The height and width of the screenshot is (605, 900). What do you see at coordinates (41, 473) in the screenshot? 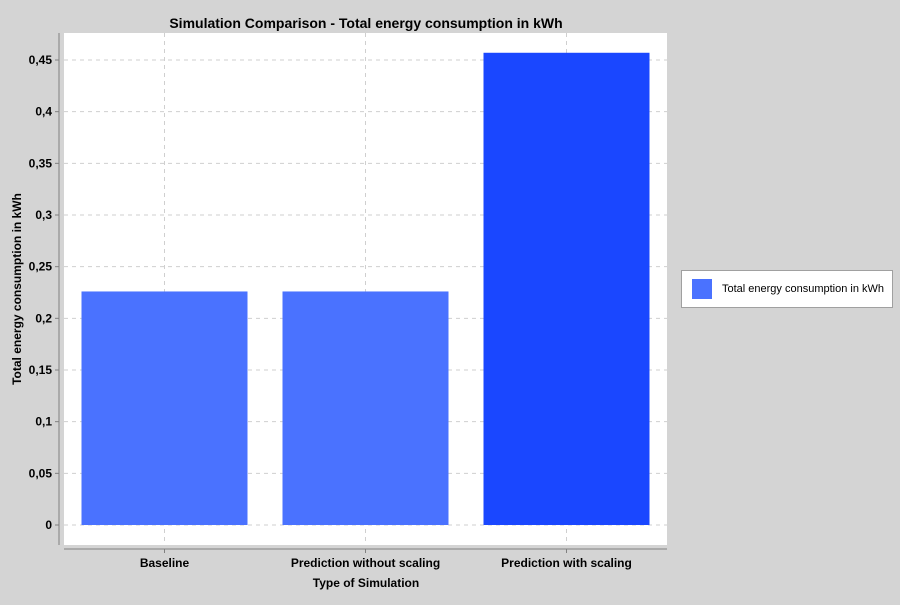
I see `y-tick-label: 0,05` at bounding box center [41, 473].